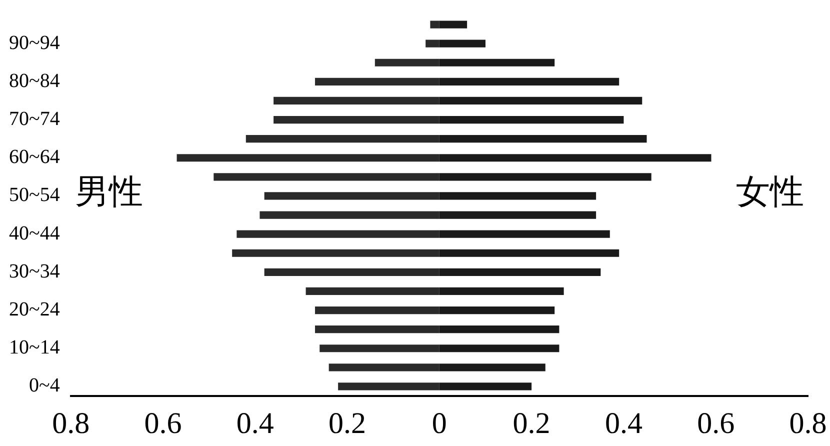 The width and height of the screenshot is (830, 446). Describe the element at coordinates (34, 271) in the screenshot. I see `y-tick-label: 30~34` at that location.